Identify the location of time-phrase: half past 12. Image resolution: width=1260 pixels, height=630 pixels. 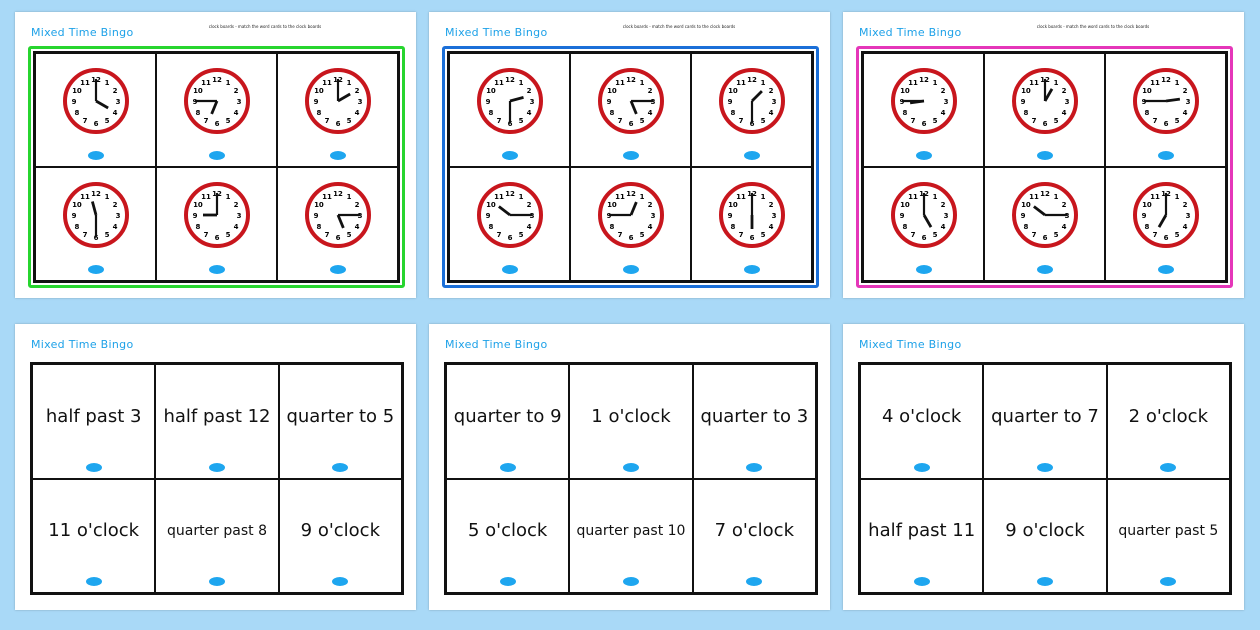
(217, 416).